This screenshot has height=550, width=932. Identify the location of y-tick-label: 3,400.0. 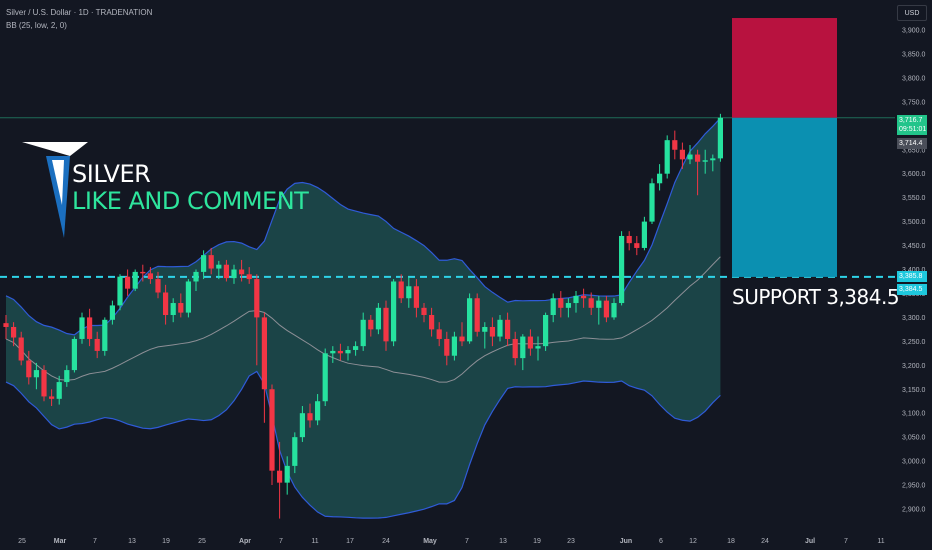
(913, 270).